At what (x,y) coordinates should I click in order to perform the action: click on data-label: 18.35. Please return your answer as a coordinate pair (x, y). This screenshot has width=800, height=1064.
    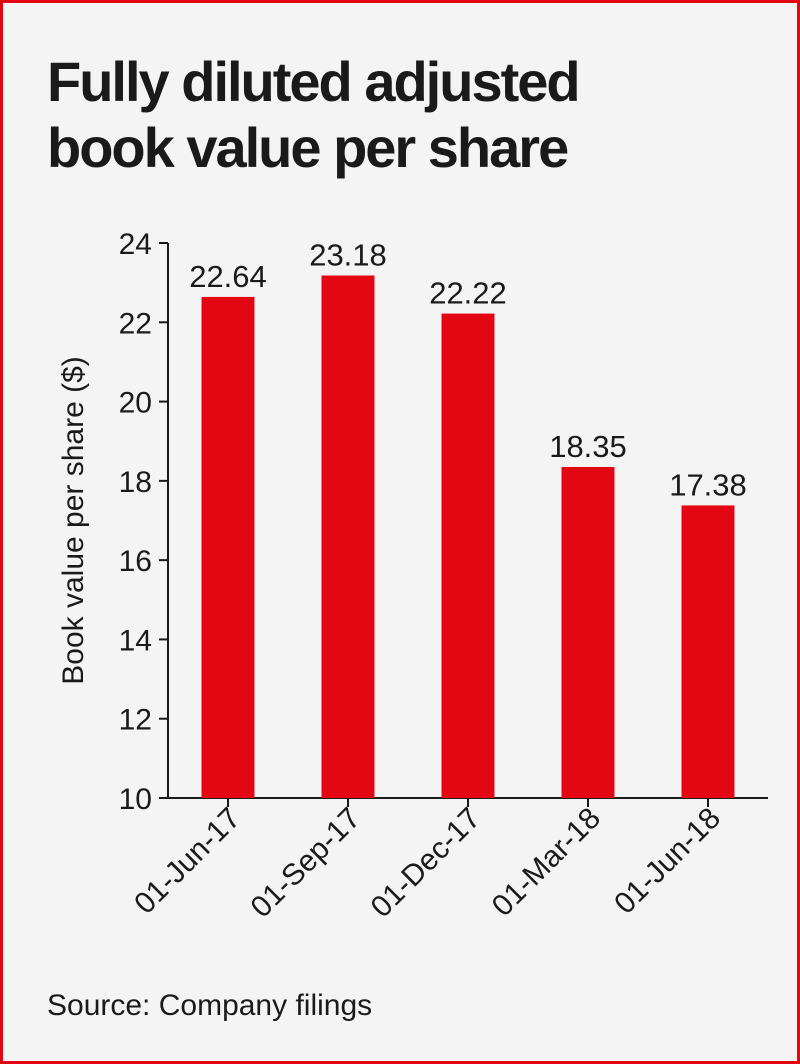
    Looking at the image, I should click on (588, 446).